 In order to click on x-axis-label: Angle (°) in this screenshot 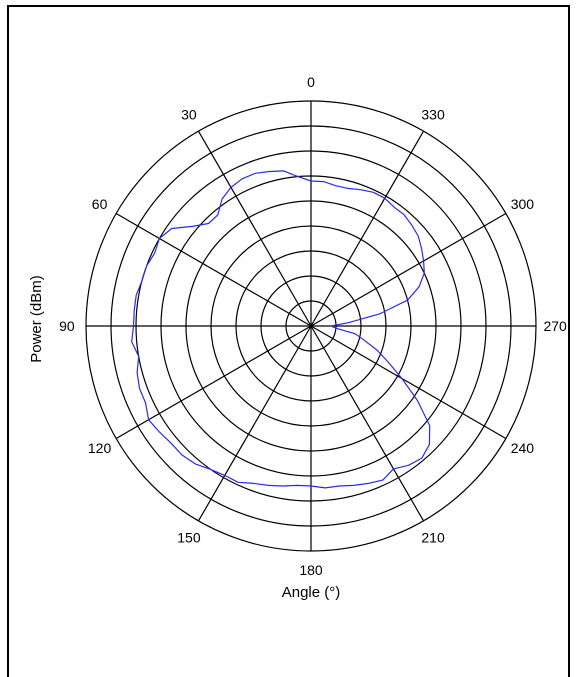, I will do `click(311, 592)`.